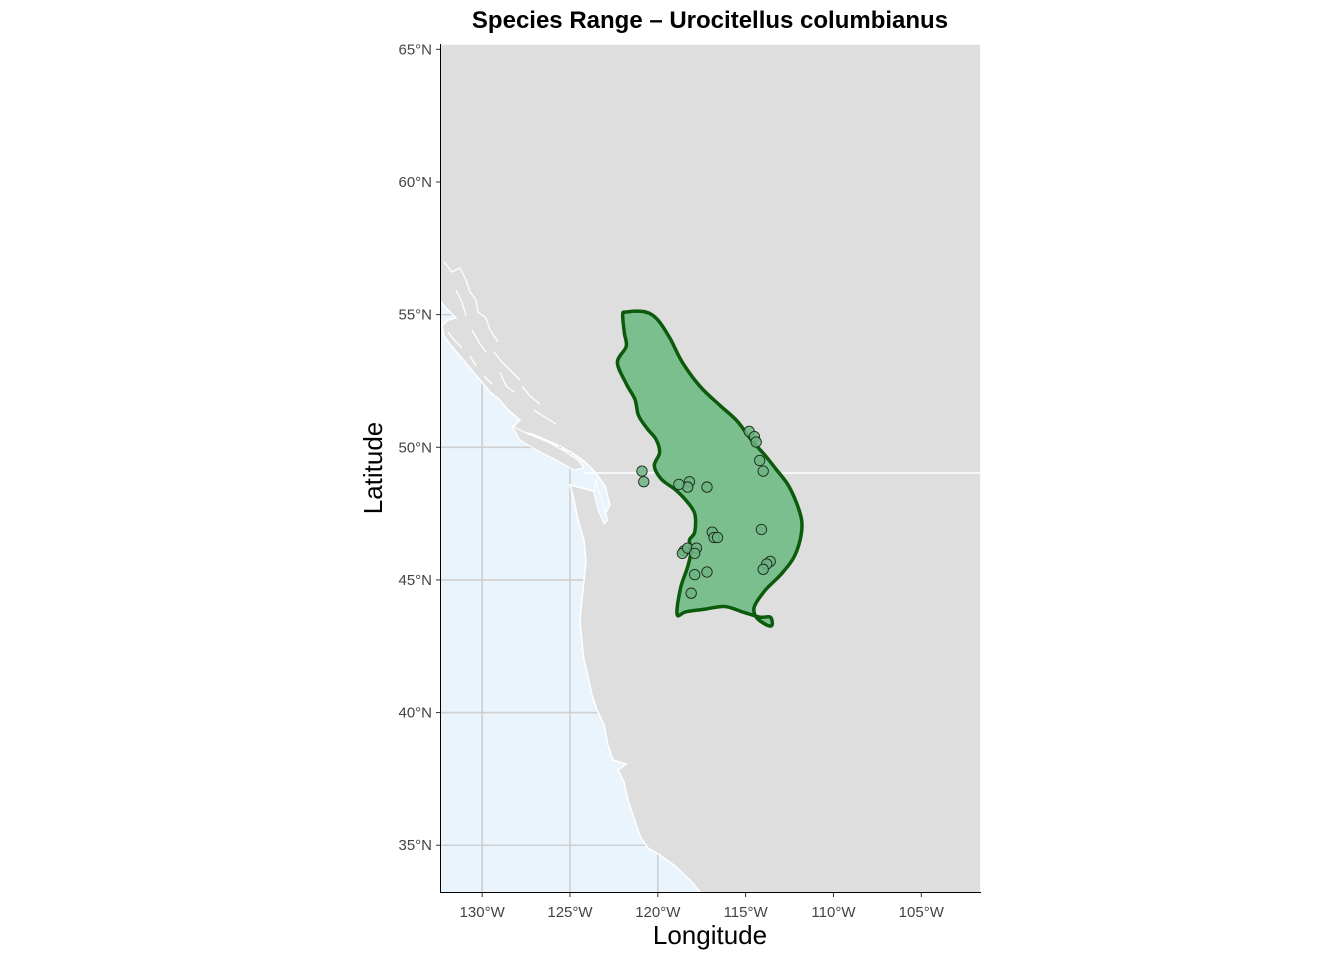  Describe the element at coordinates (833, 912) in the screenshot. I see `x-tick-label: 110°W` at that location.